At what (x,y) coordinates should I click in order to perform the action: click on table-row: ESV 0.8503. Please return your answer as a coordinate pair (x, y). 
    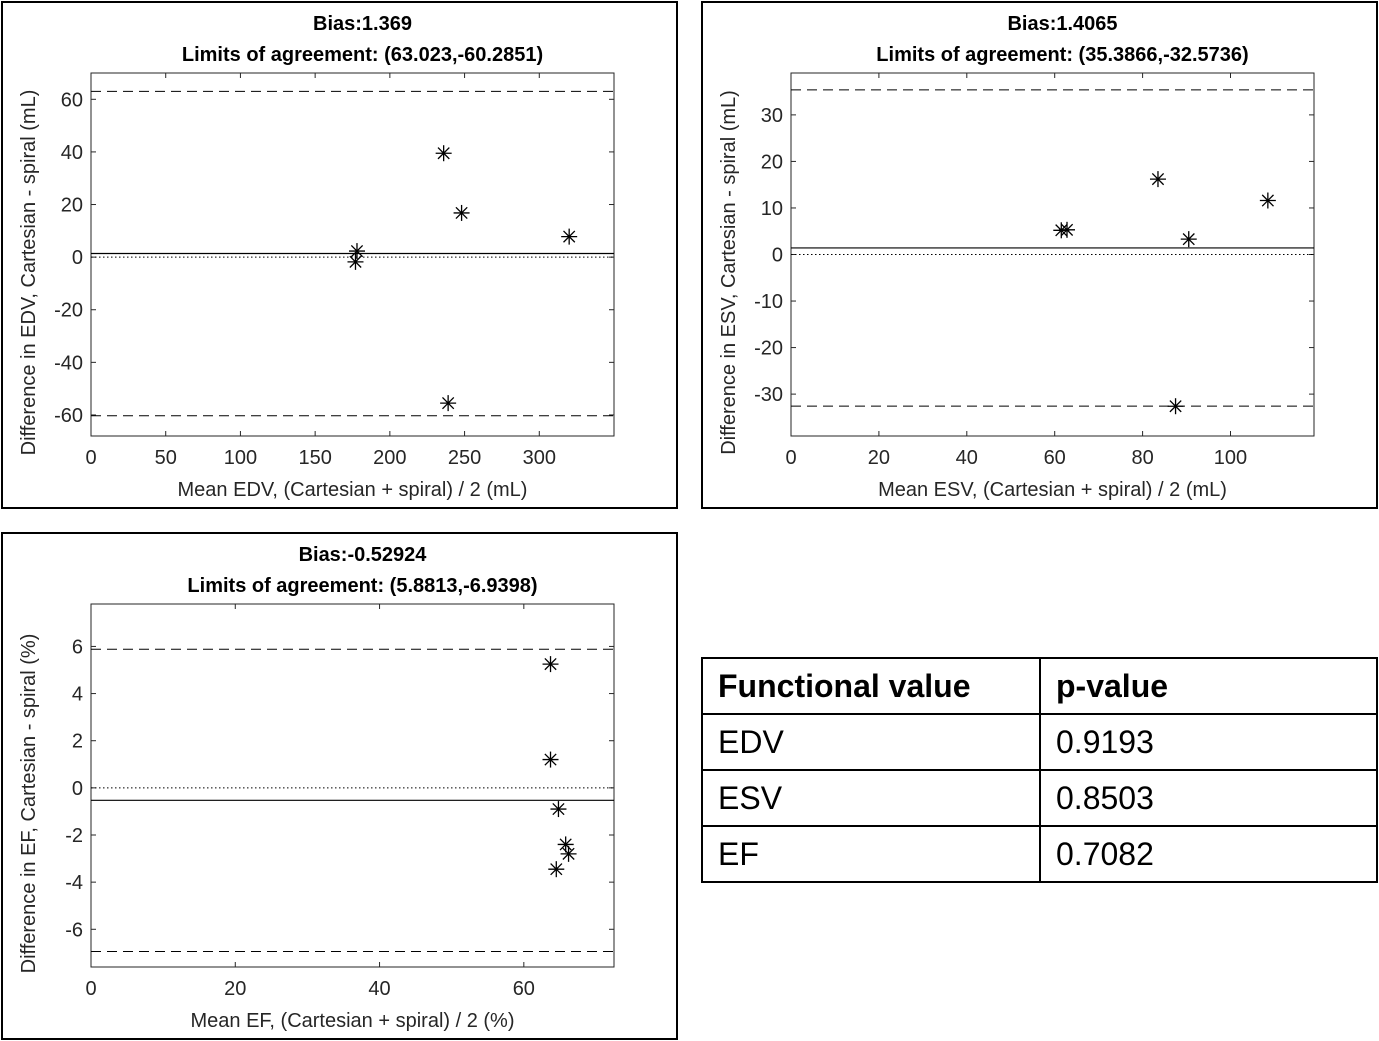
    Looking at the image, I should click on (1039, 798).